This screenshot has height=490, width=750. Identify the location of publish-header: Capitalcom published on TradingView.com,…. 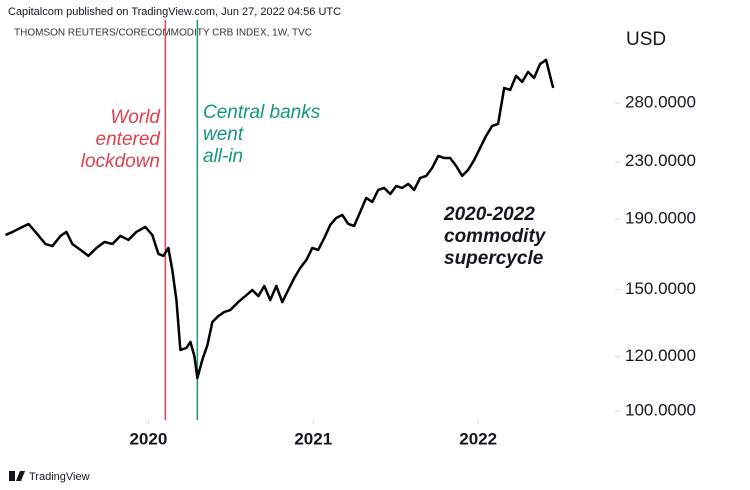
(174, 12).